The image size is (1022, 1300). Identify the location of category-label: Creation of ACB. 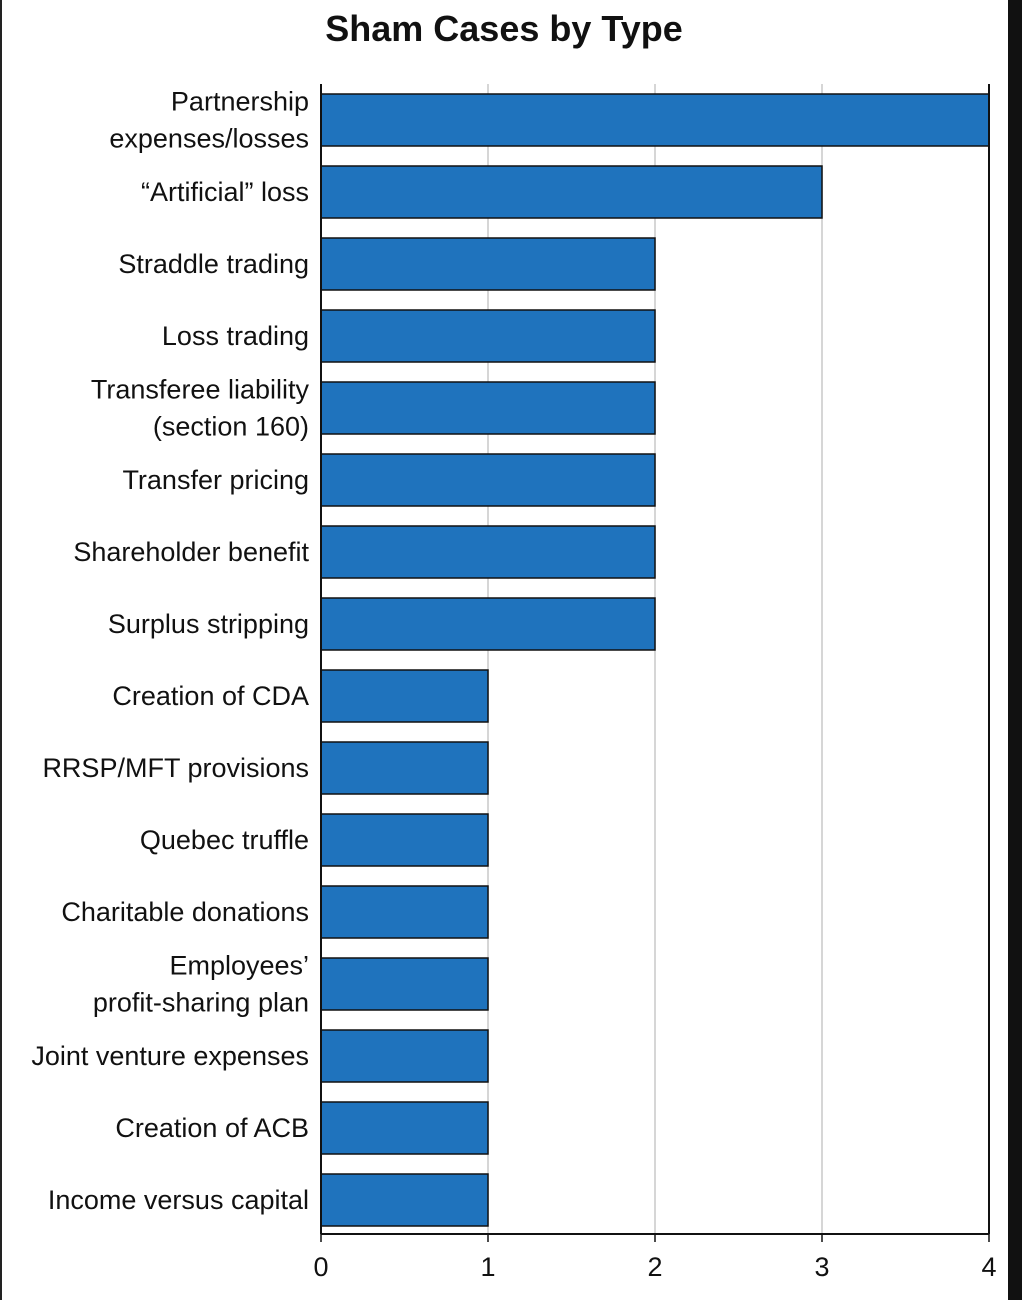
(212, 1128).